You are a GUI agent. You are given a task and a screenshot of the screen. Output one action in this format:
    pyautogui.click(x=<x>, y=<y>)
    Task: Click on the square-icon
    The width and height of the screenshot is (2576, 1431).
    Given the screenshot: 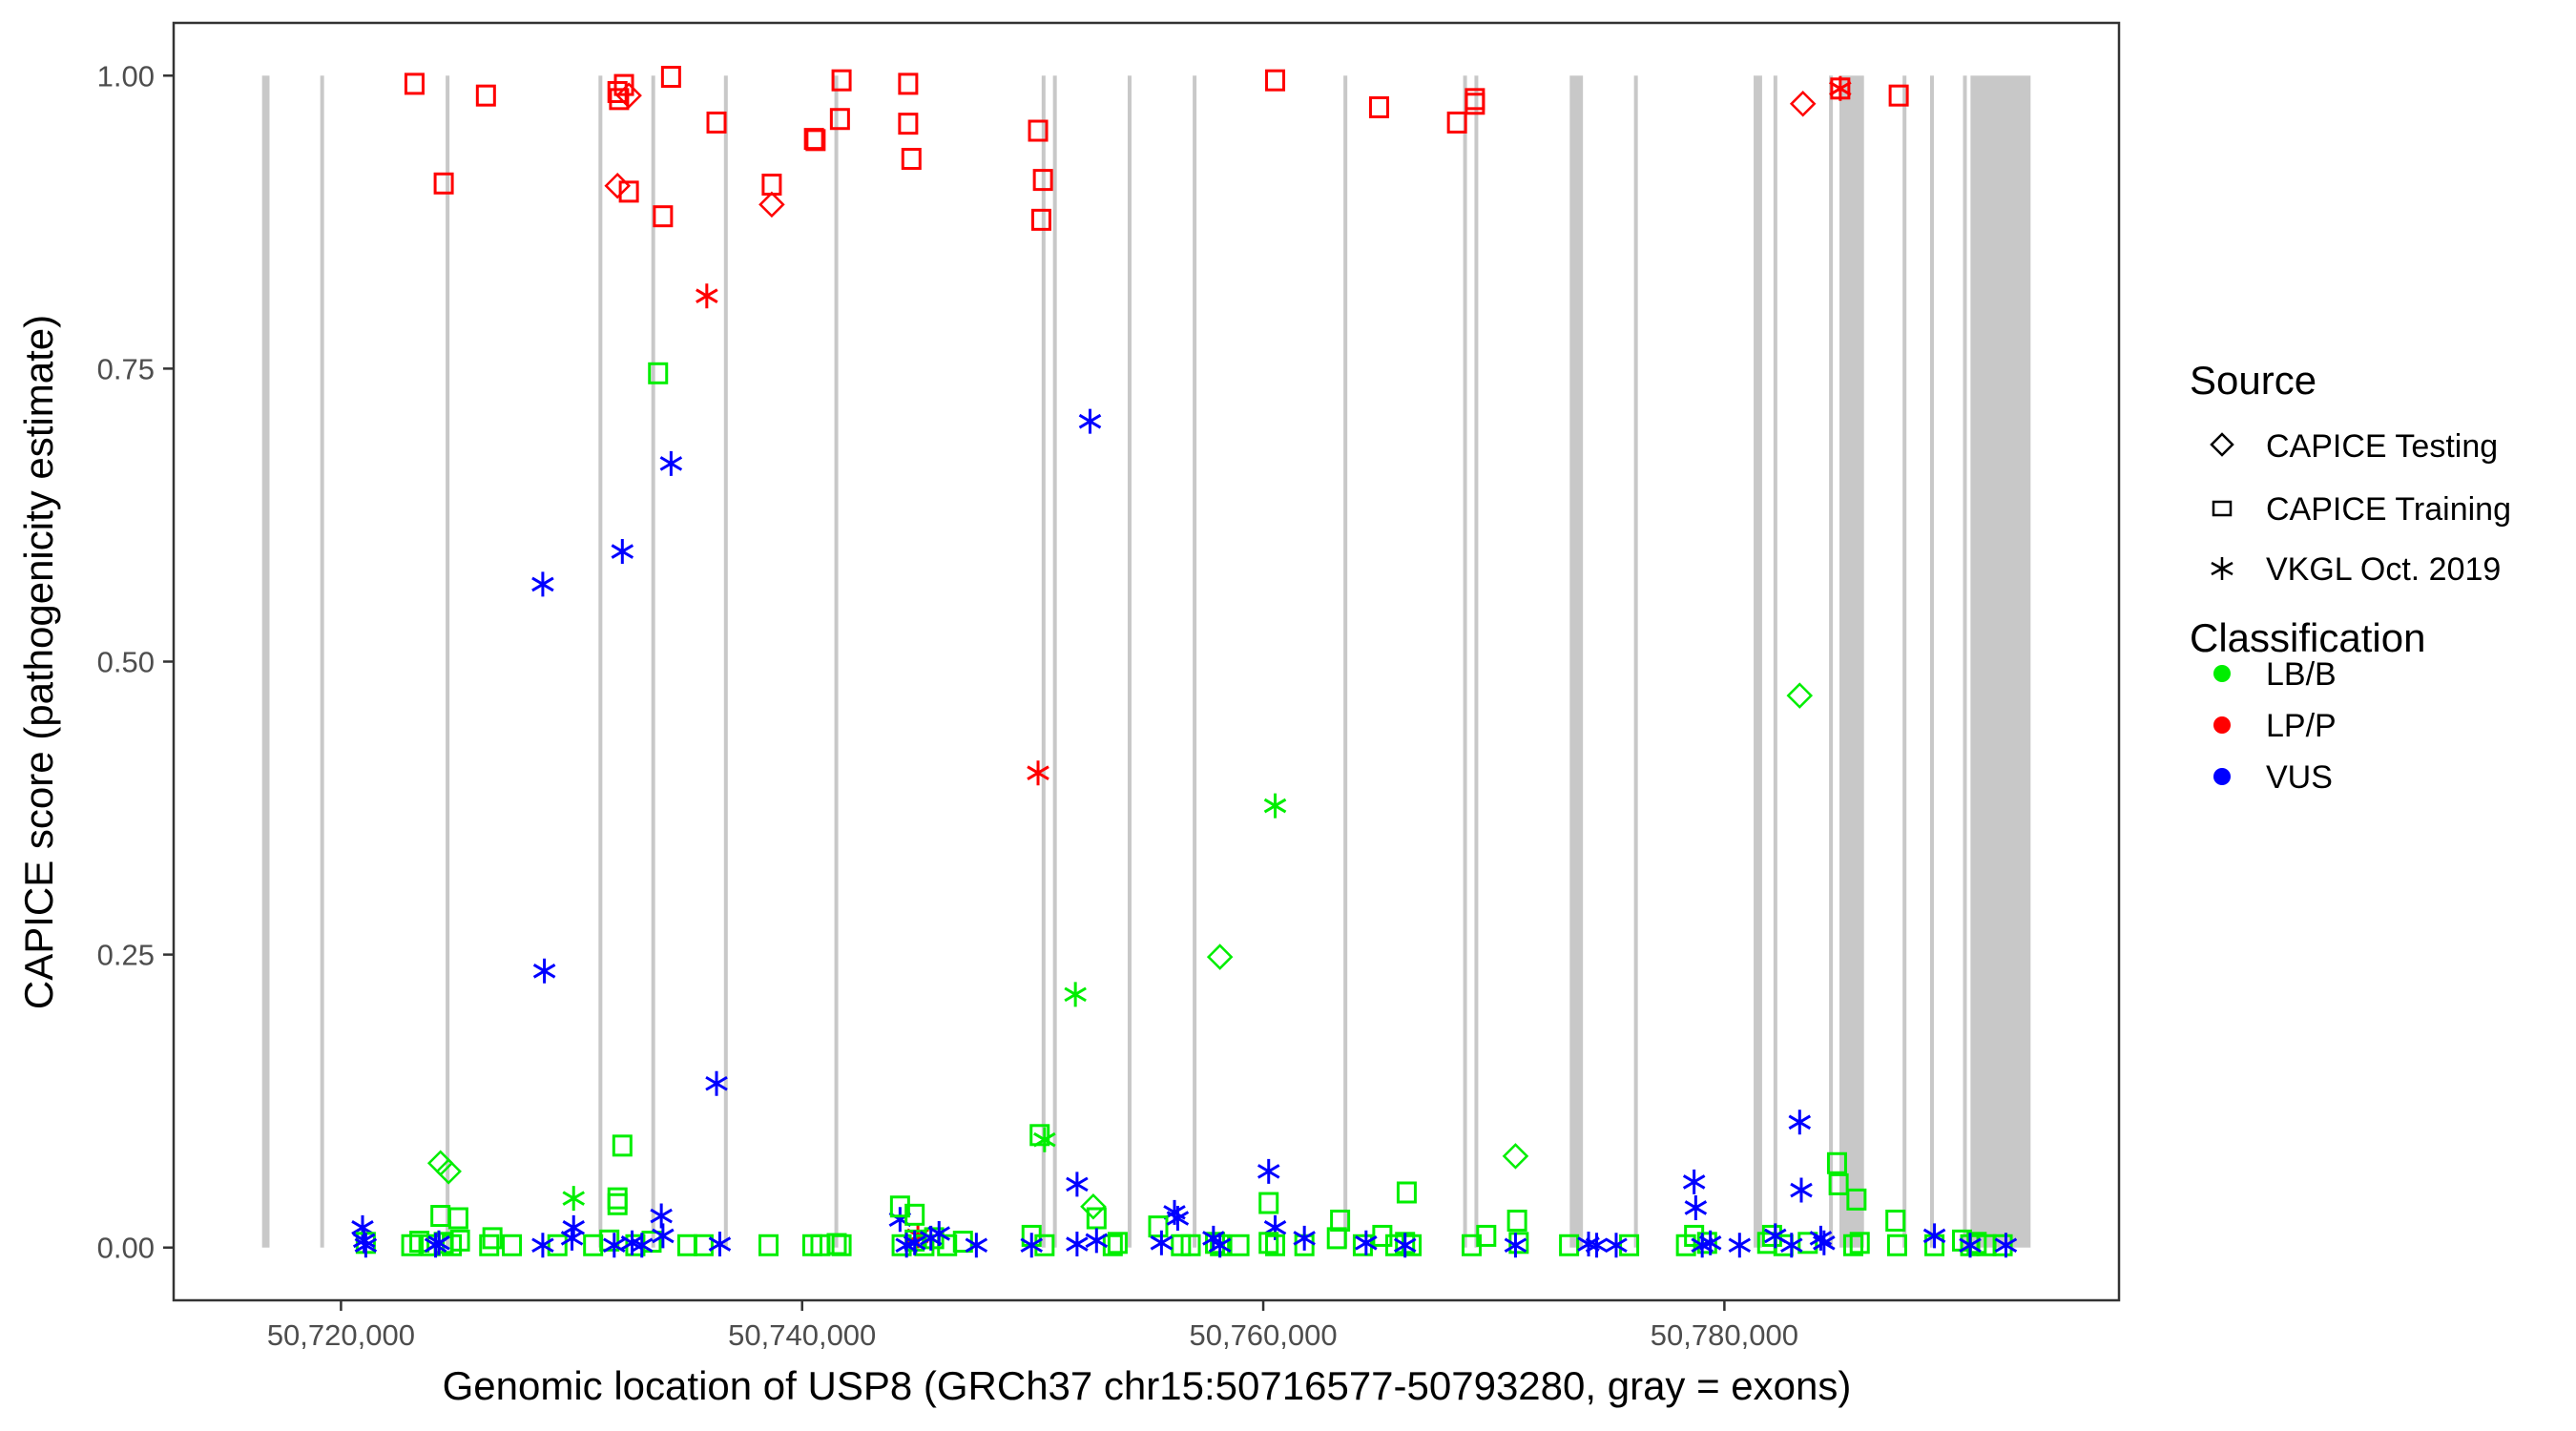 What is the action you would take?
    pyautogui.click(x=2222, y=508)
    